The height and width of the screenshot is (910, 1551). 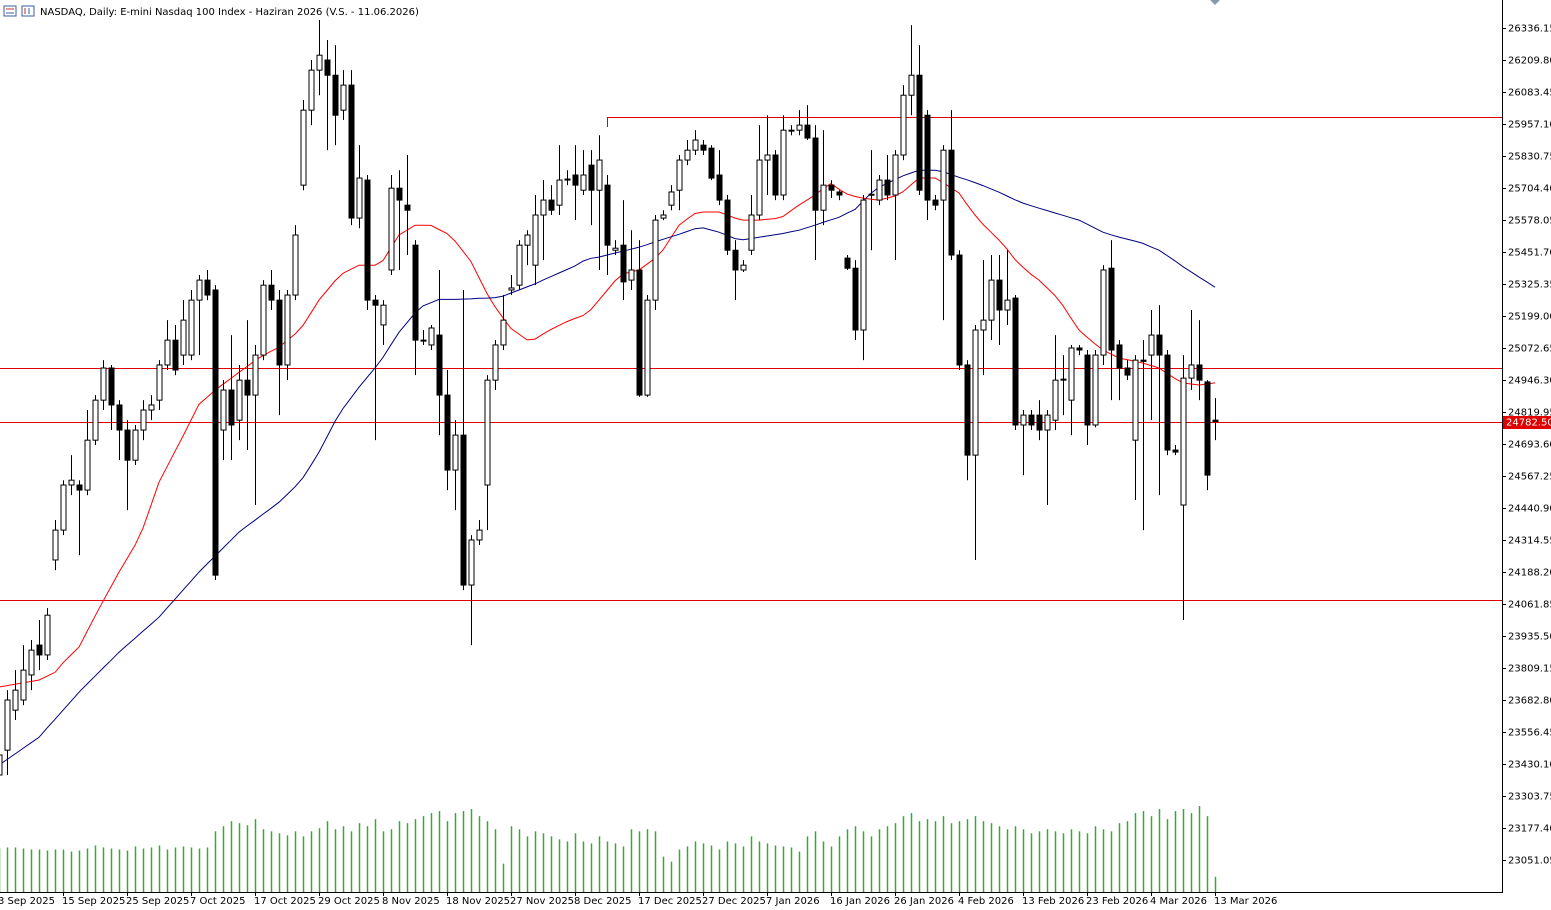 What do you see at coordinates (603, 901) in the screenshot?
I see `x-tick-label: 8 Dec 2025` at bounding box center [603, 901].